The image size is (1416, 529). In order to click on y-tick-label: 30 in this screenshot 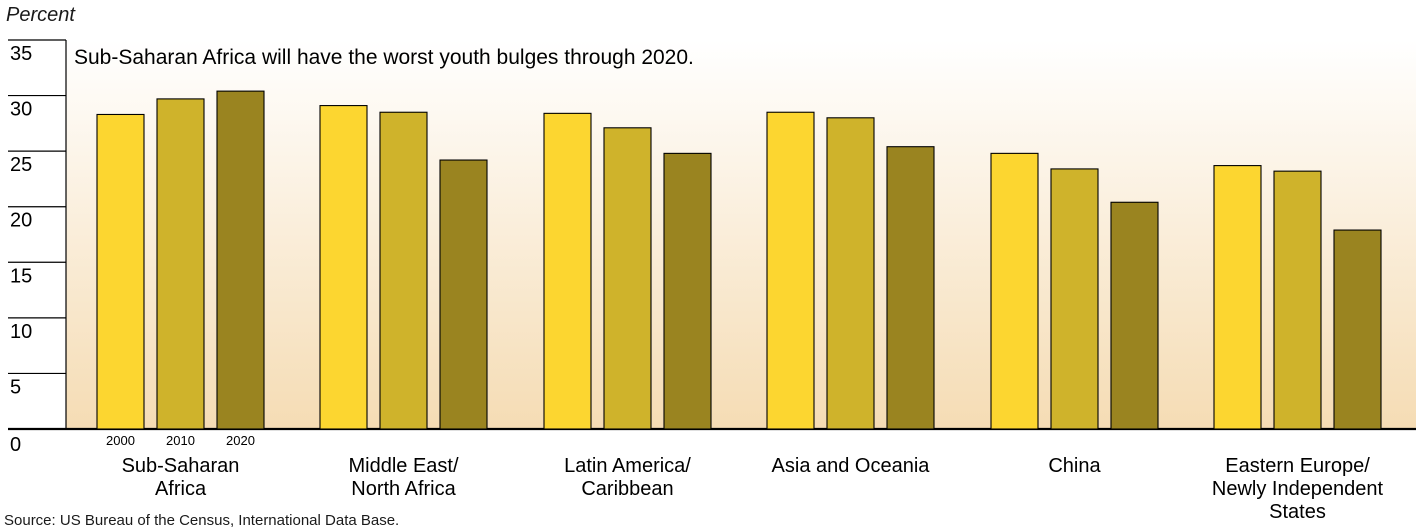, I will do `click(21, 110)`.